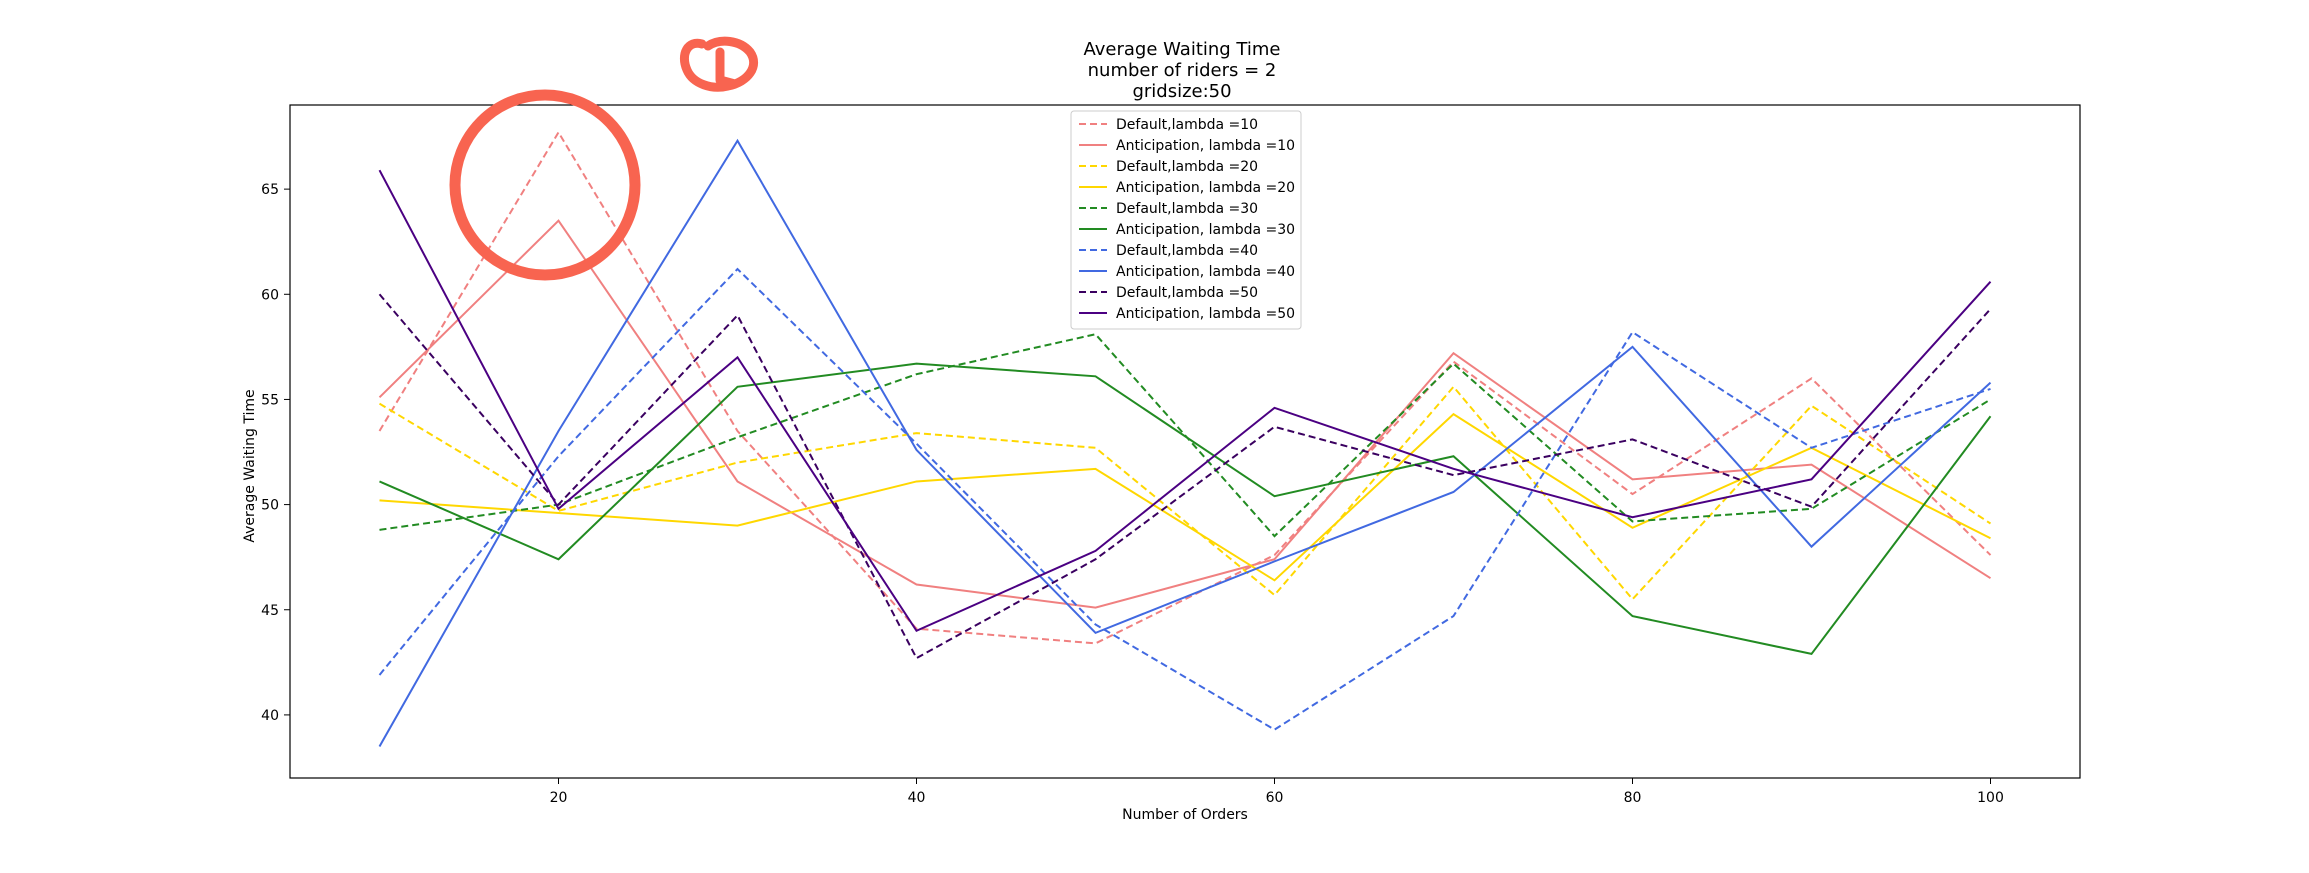  I want to click on y-tick-label: 55, so click(270, 400).